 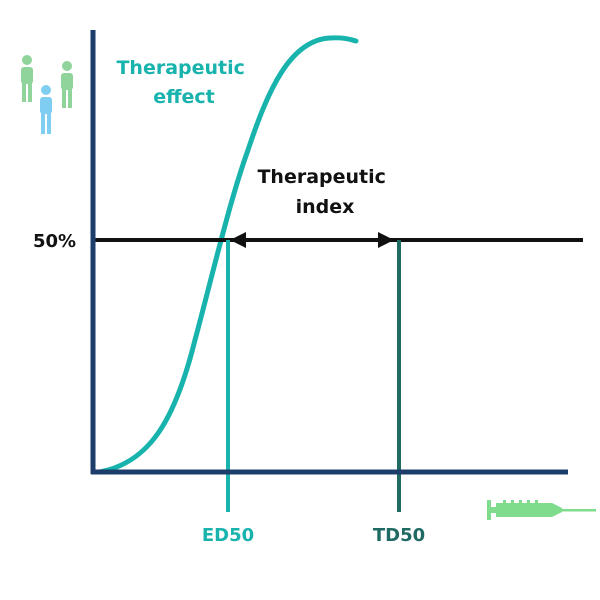 What do you see at coordinates (321, 177) in the screenshot?
I see `index-label-line-1: Therapeutic` at bounding box center [321, 177].